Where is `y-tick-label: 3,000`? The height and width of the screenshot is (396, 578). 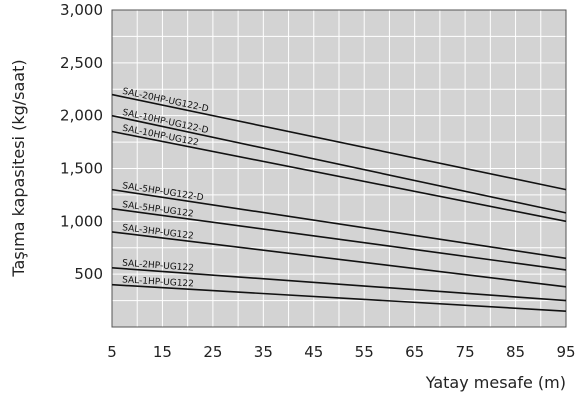
y-tick-label: 3,000 is located at coordinates (81, 10).